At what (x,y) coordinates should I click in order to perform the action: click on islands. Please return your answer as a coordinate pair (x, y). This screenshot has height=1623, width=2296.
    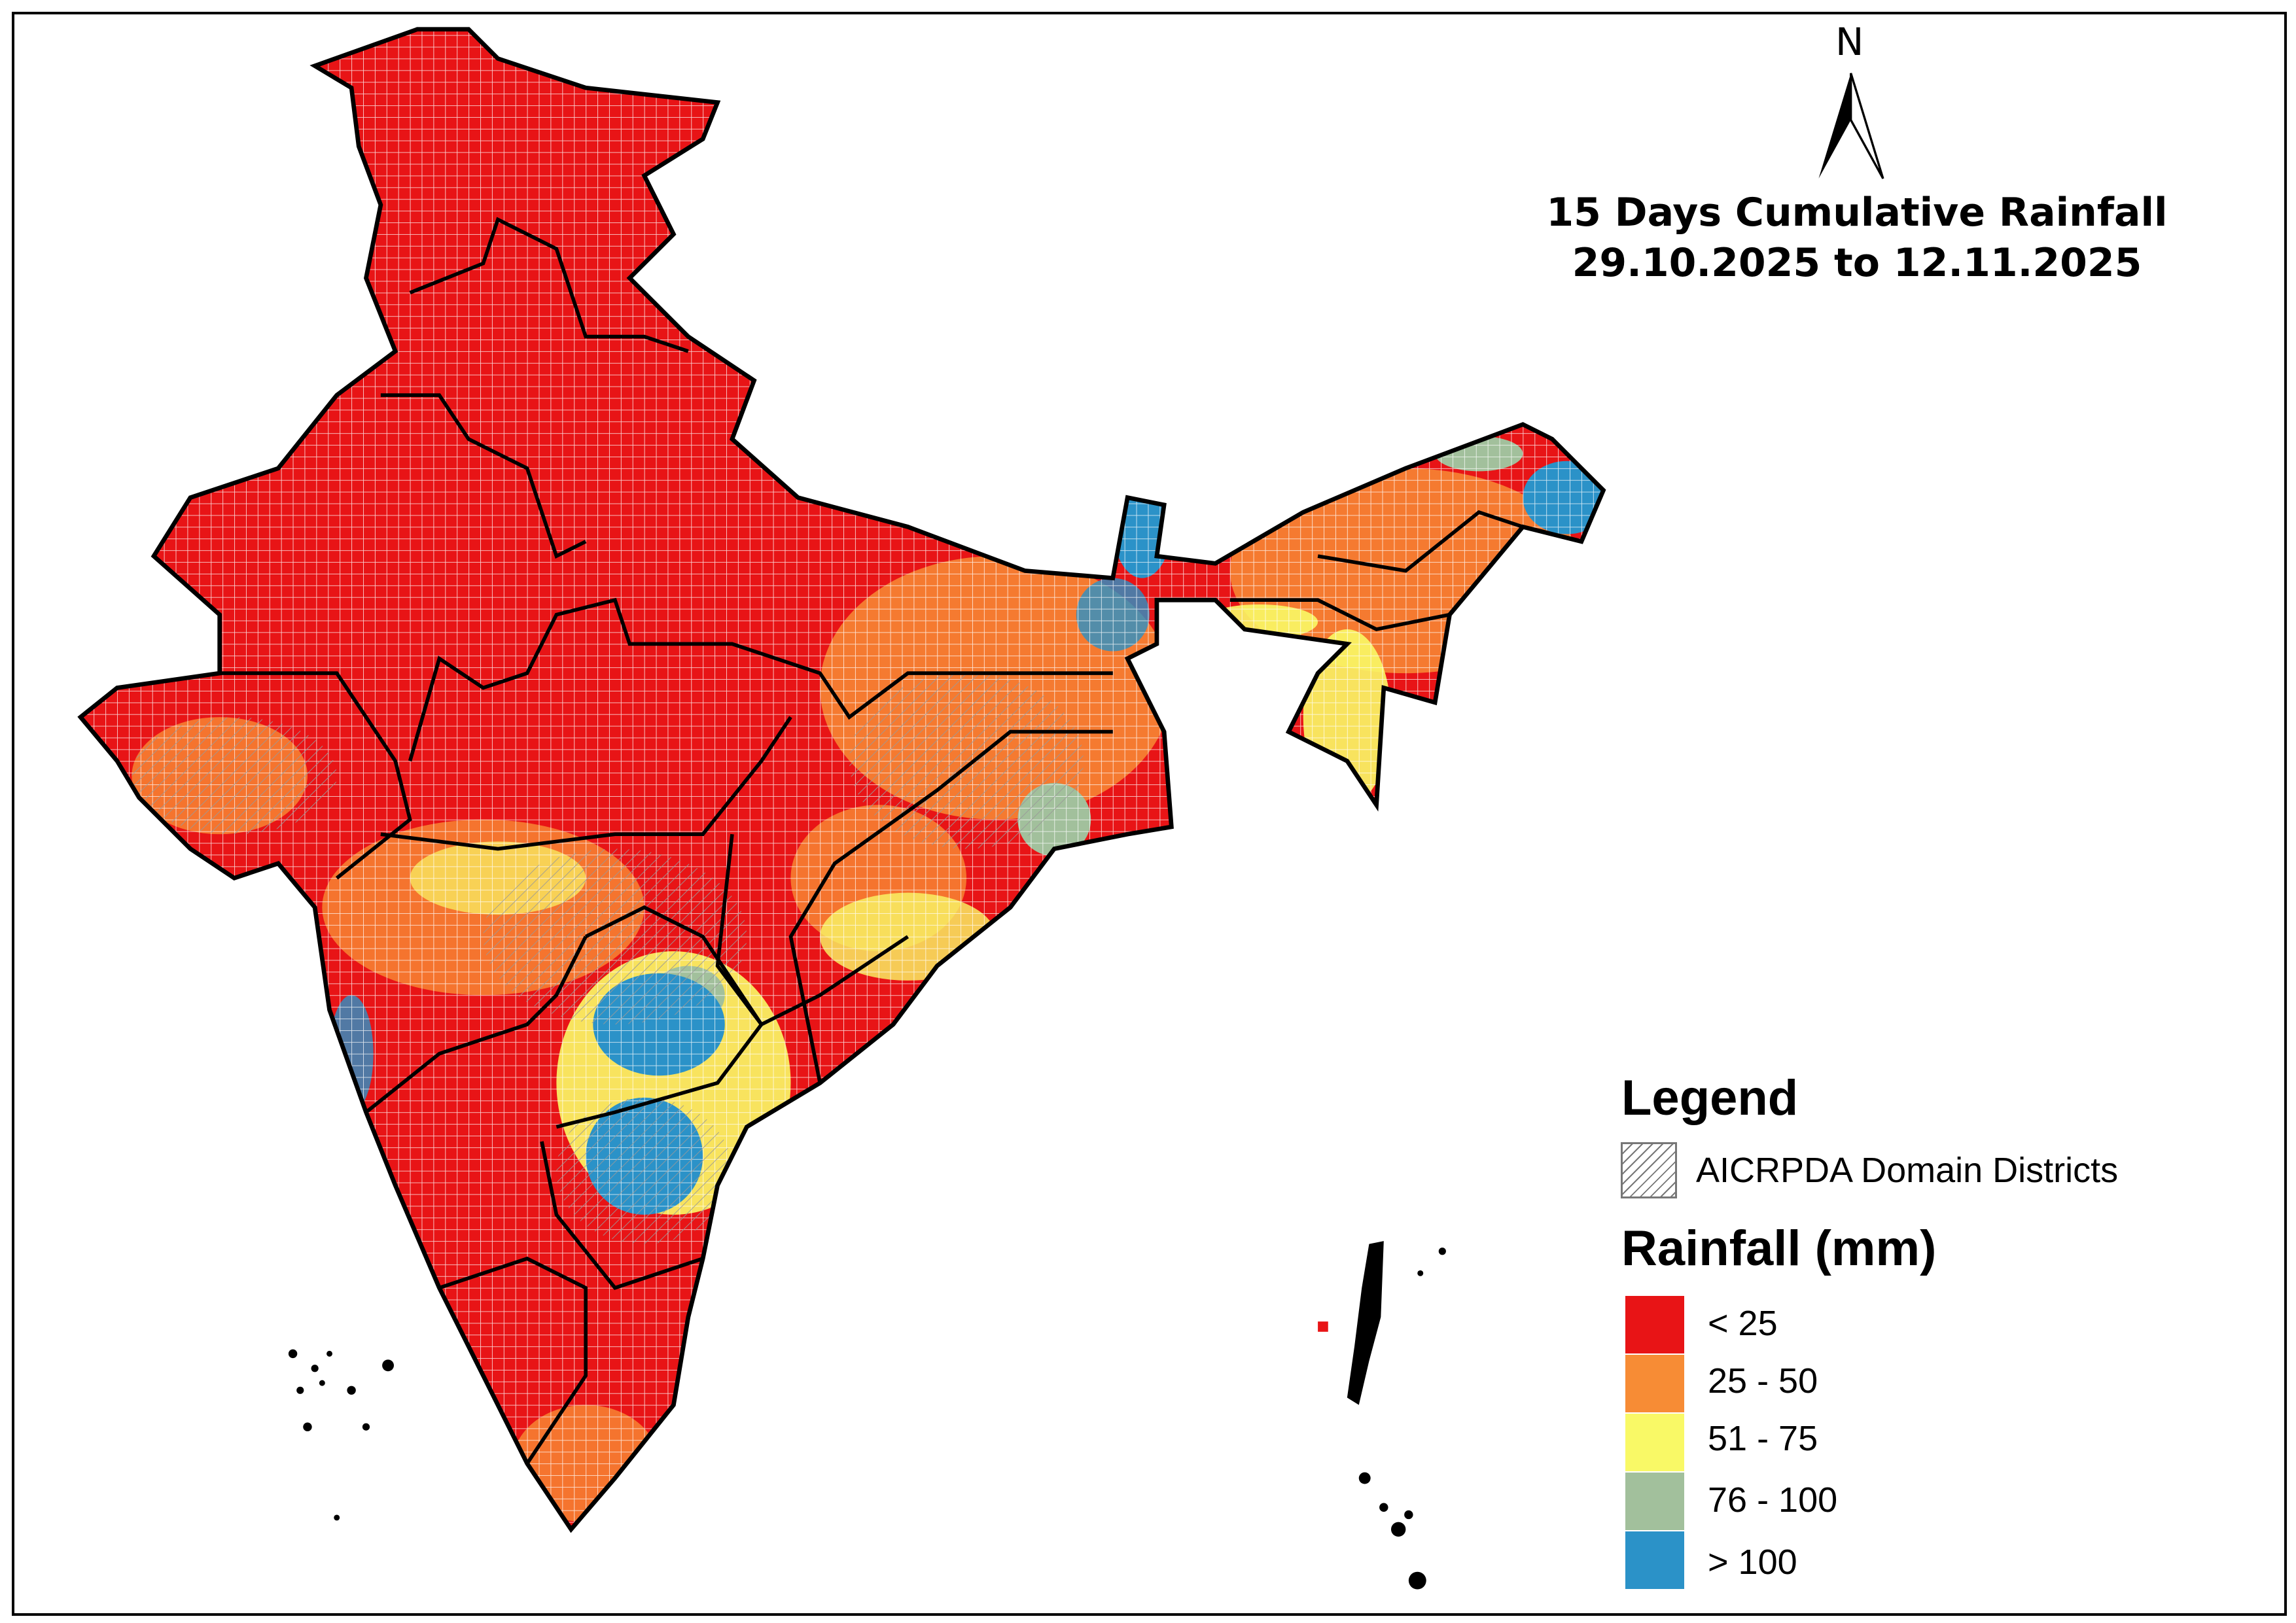
    Looking at the image, I should click on (867, 1415).